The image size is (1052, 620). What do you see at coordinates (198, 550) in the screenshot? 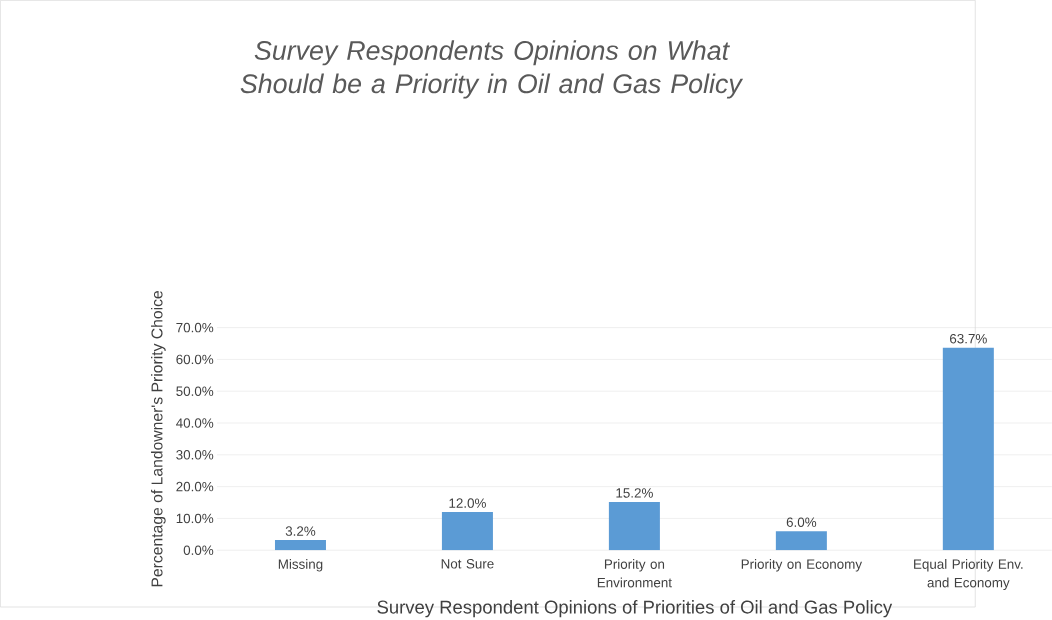
I see `y-tick-label: 0.0%` at bounding box center [198, 550].